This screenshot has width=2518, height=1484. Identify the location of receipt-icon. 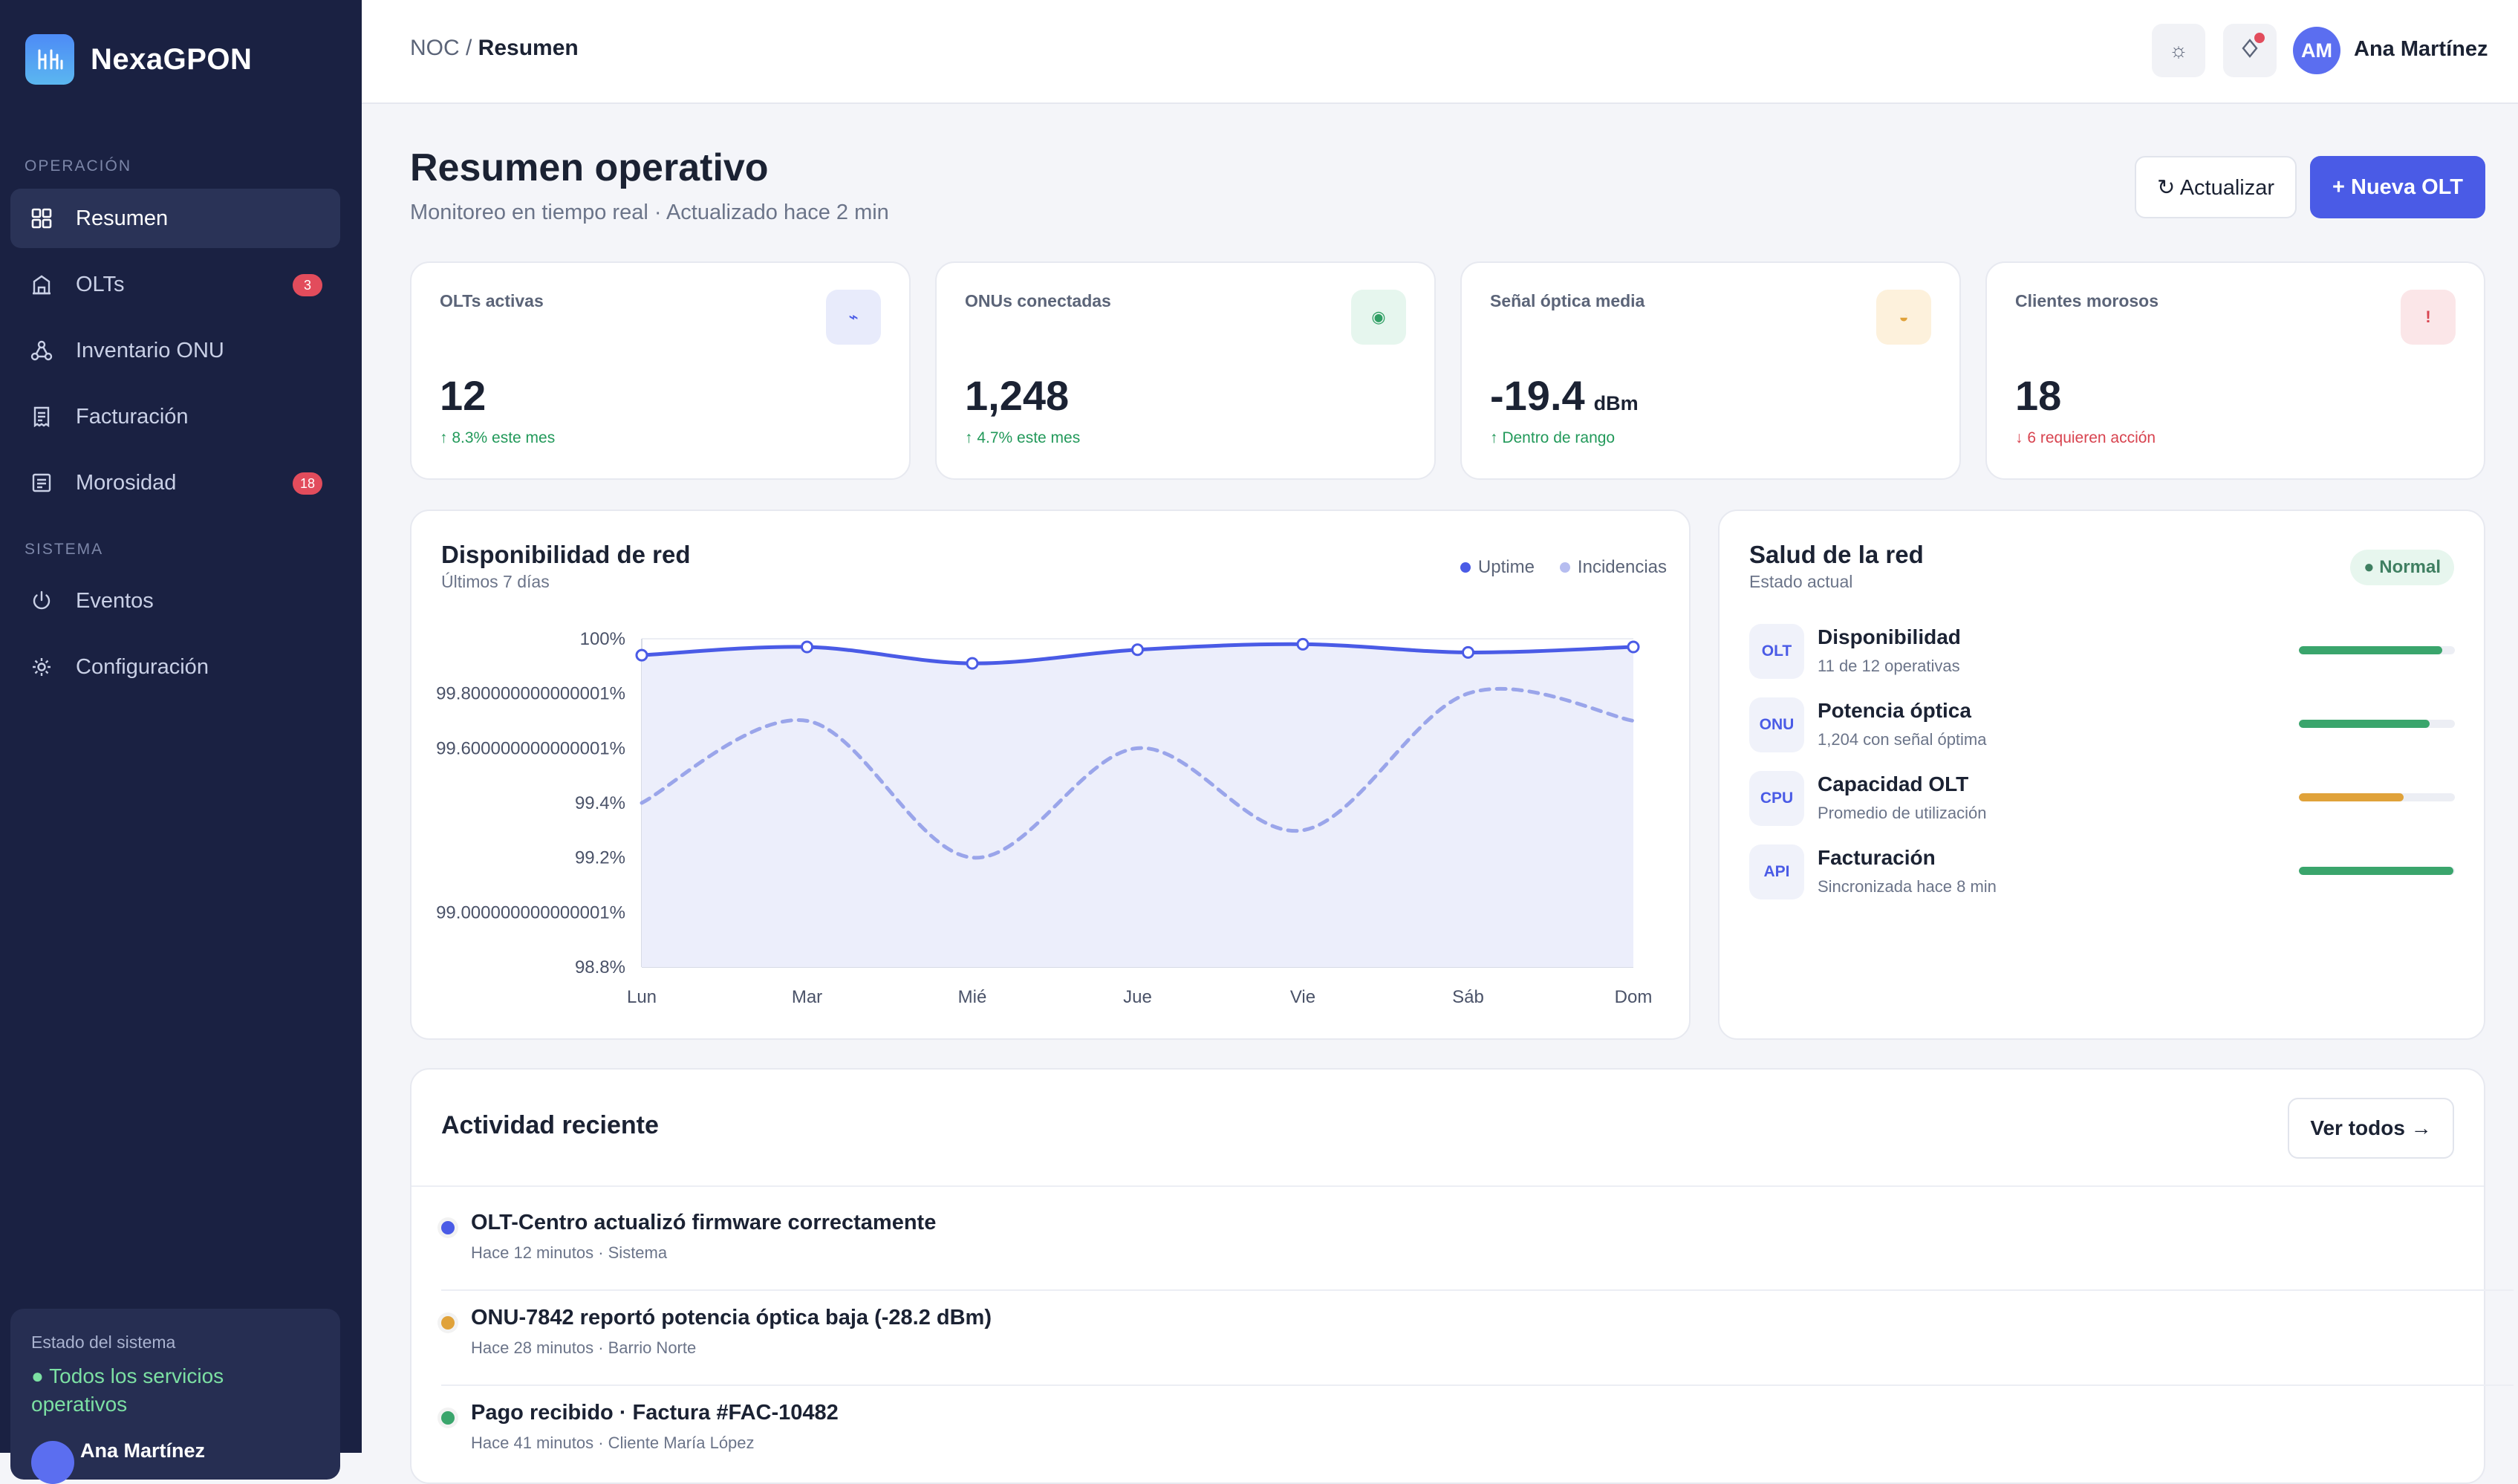
(41, 417).